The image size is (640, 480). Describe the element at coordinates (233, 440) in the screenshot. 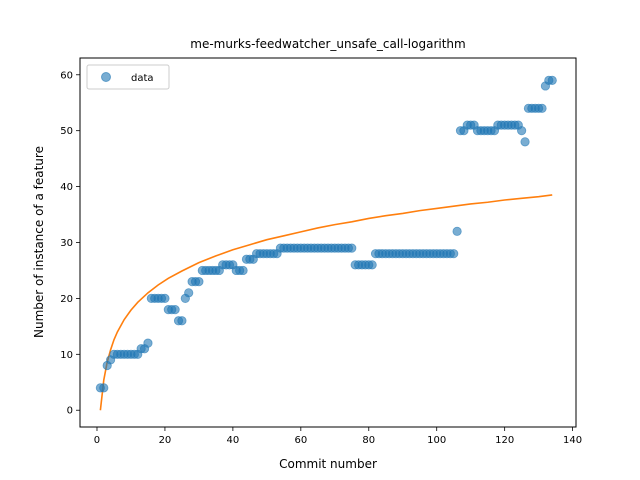

I see `x-tick-label: 40` at that location.